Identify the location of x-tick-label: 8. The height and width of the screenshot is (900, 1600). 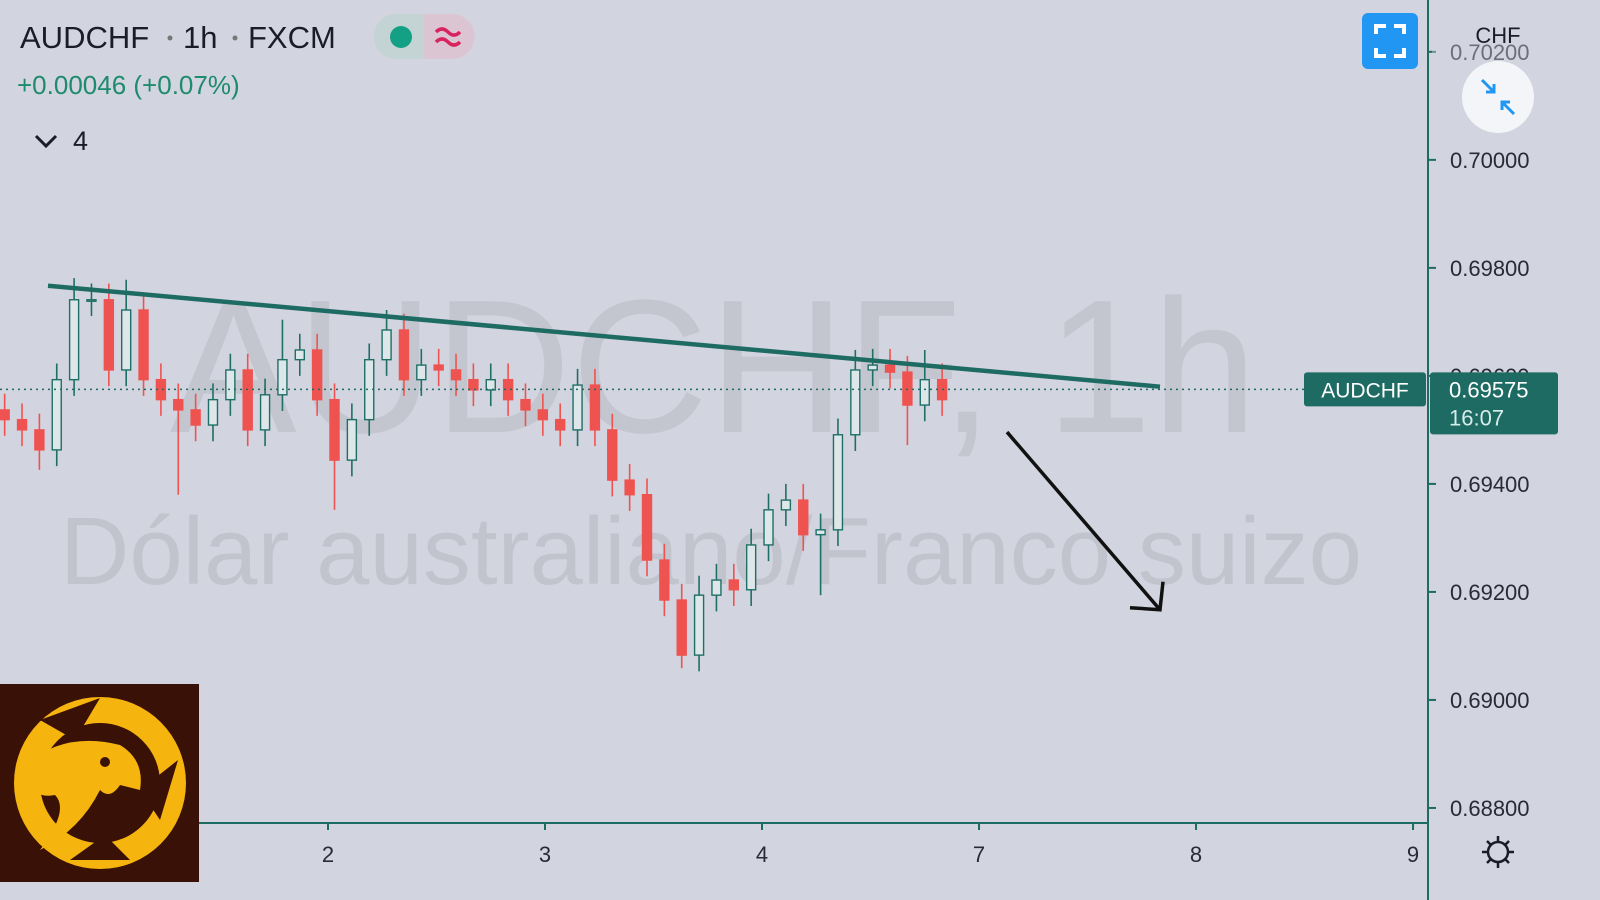
(1196, 854).